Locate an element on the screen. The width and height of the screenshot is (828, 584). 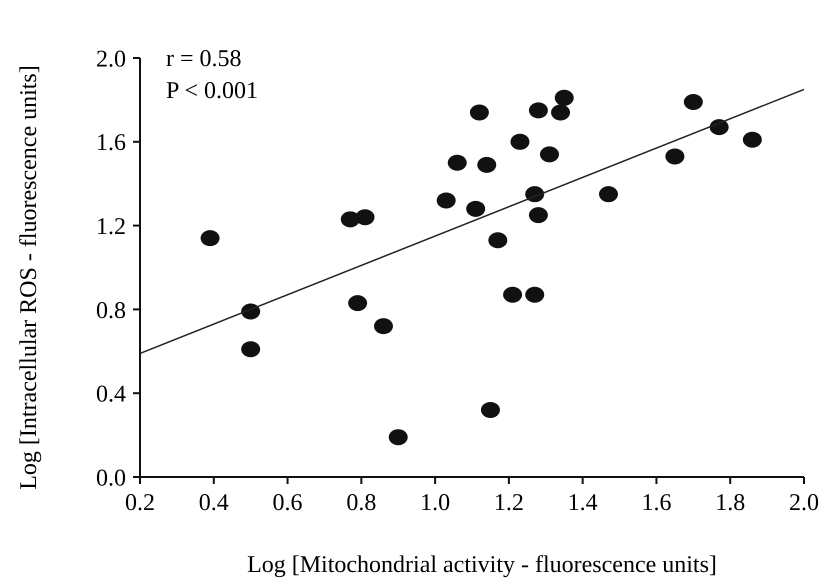
x-axis-title: Log [Mitochondrial activity - fluorescence units] is located at coordinates (482, 565).